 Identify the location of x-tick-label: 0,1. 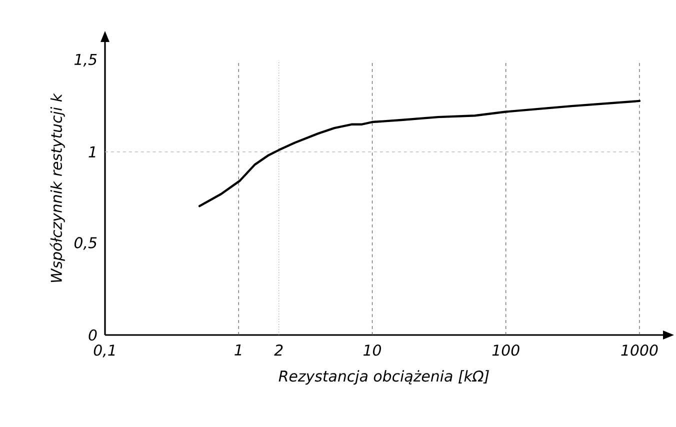
(104, 351).